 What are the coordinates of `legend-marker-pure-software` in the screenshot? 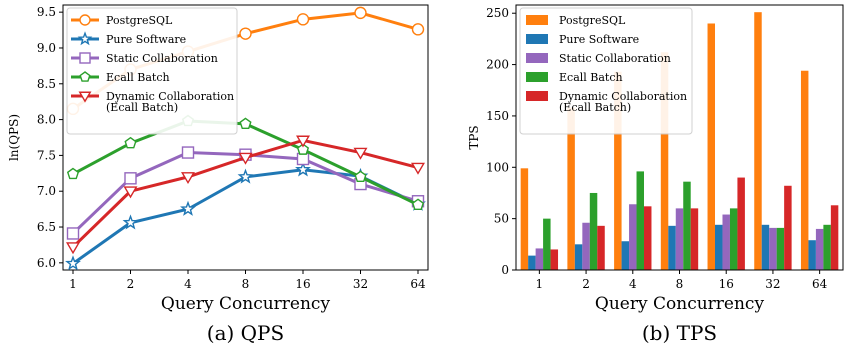 It's located at (85, 38).